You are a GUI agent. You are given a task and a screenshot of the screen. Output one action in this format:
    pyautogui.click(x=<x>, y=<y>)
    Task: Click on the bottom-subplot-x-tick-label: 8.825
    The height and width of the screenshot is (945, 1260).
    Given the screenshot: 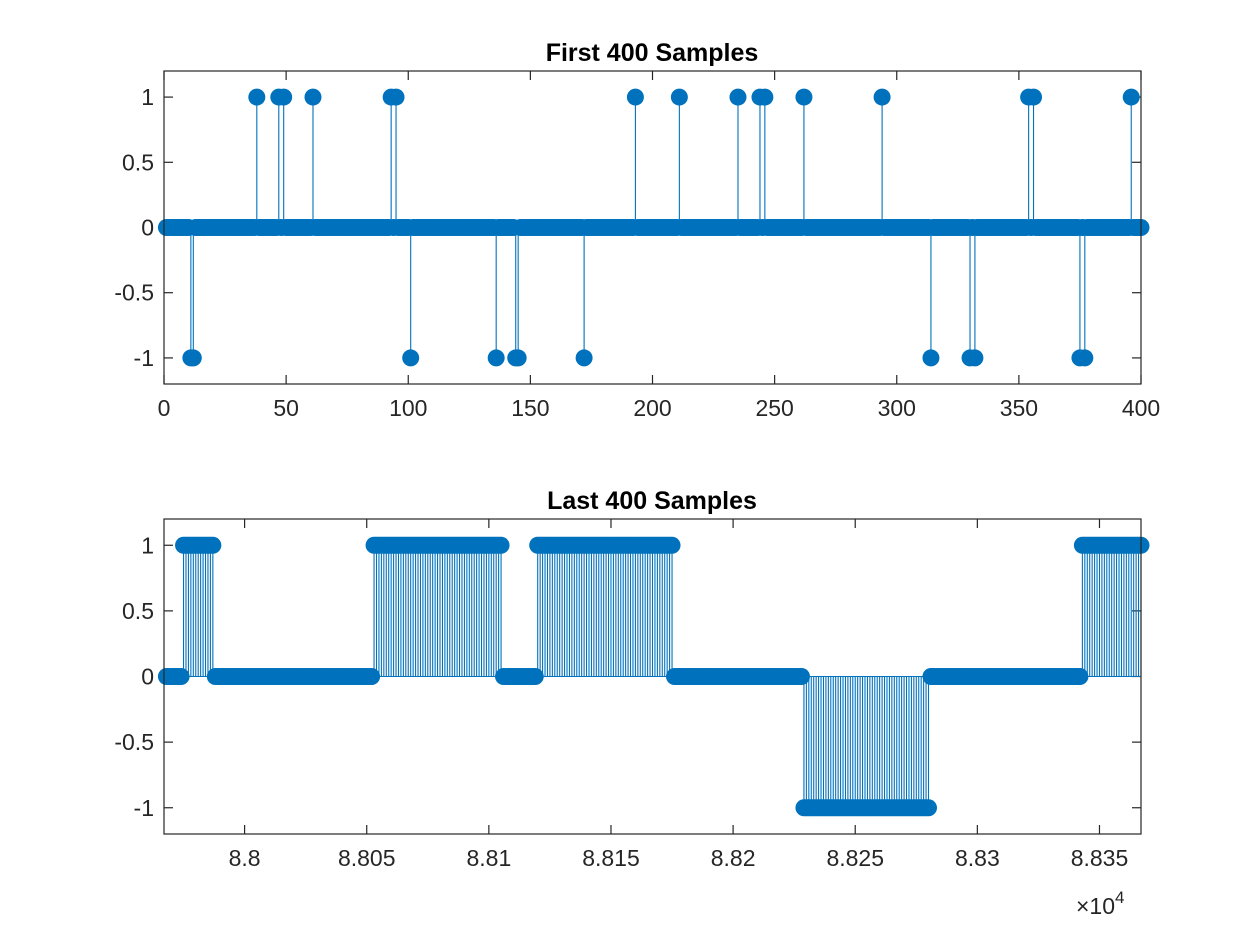 What is the action you would take?
    pyautogui.click(x=855, y=858)
    